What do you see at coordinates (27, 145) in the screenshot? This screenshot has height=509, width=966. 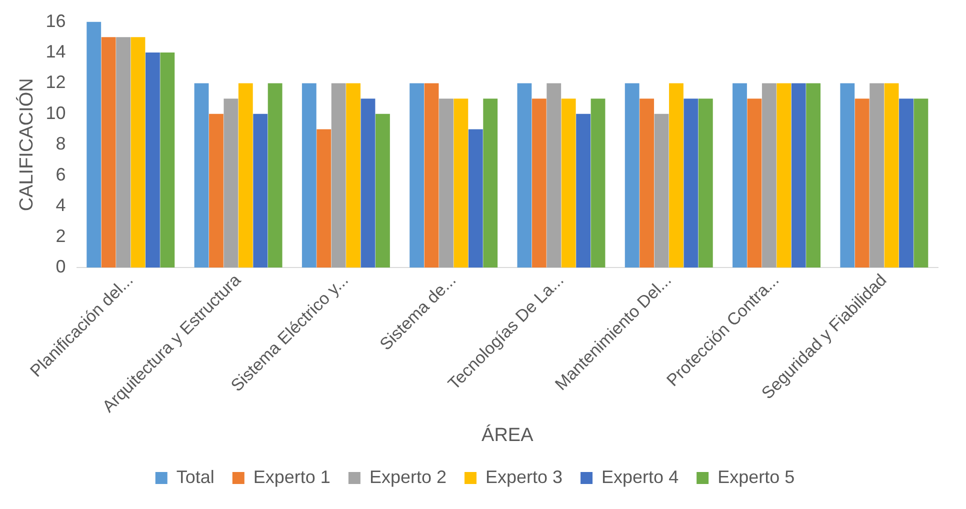 I see `y-axis-title: CALIFICACIÓN` at bounding box center [27, 145].